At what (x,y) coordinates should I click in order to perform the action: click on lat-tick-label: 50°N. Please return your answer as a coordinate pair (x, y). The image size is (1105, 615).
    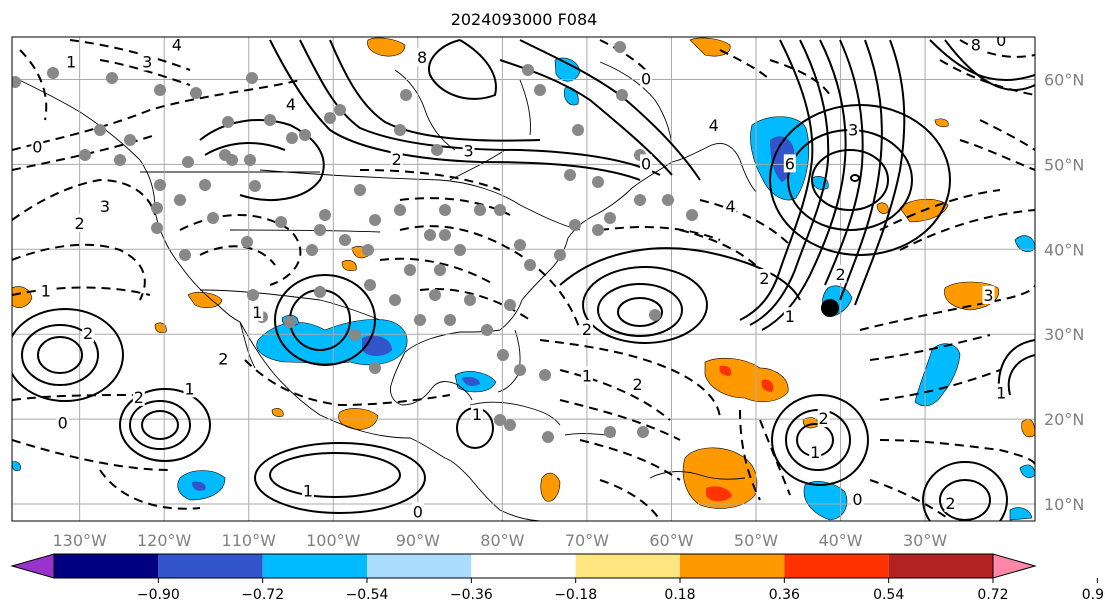
    Looking at the image, I should click on (1064, 164).